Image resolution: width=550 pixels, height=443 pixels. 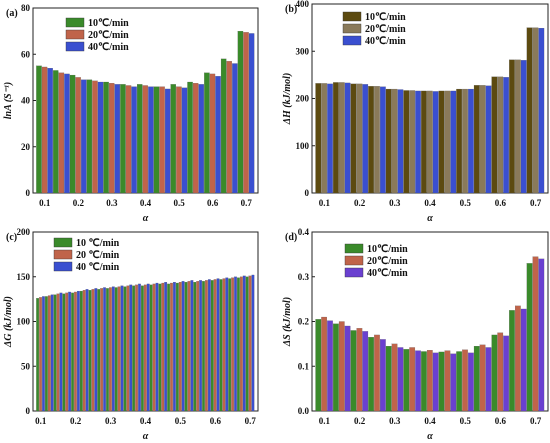 I want to click on x-tick-label: 0.2, so click(x=79, y=203).